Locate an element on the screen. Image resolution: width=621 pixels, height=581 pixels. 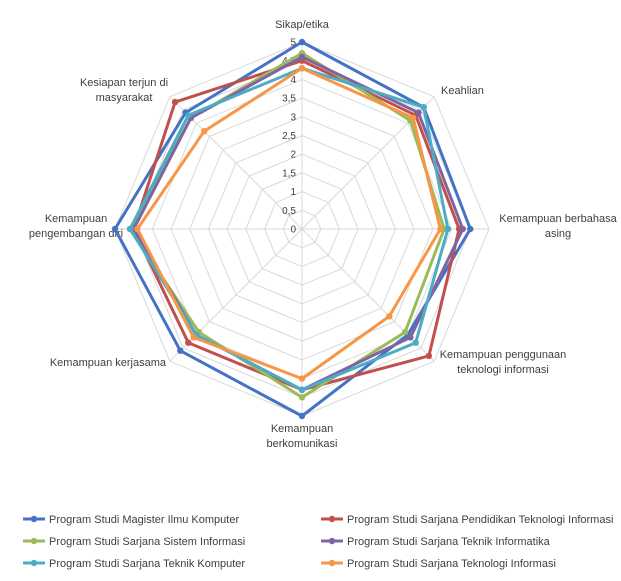
tick-label: 2,5 is located at coordinates (289, 136).